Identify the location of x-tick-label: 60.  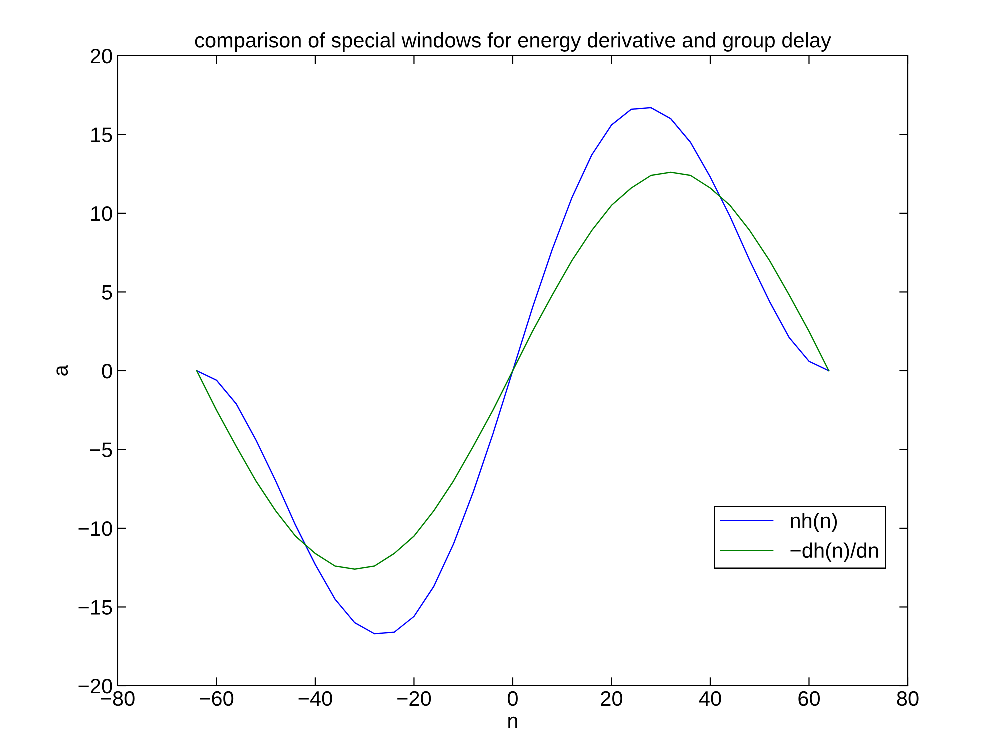
(809, 698).